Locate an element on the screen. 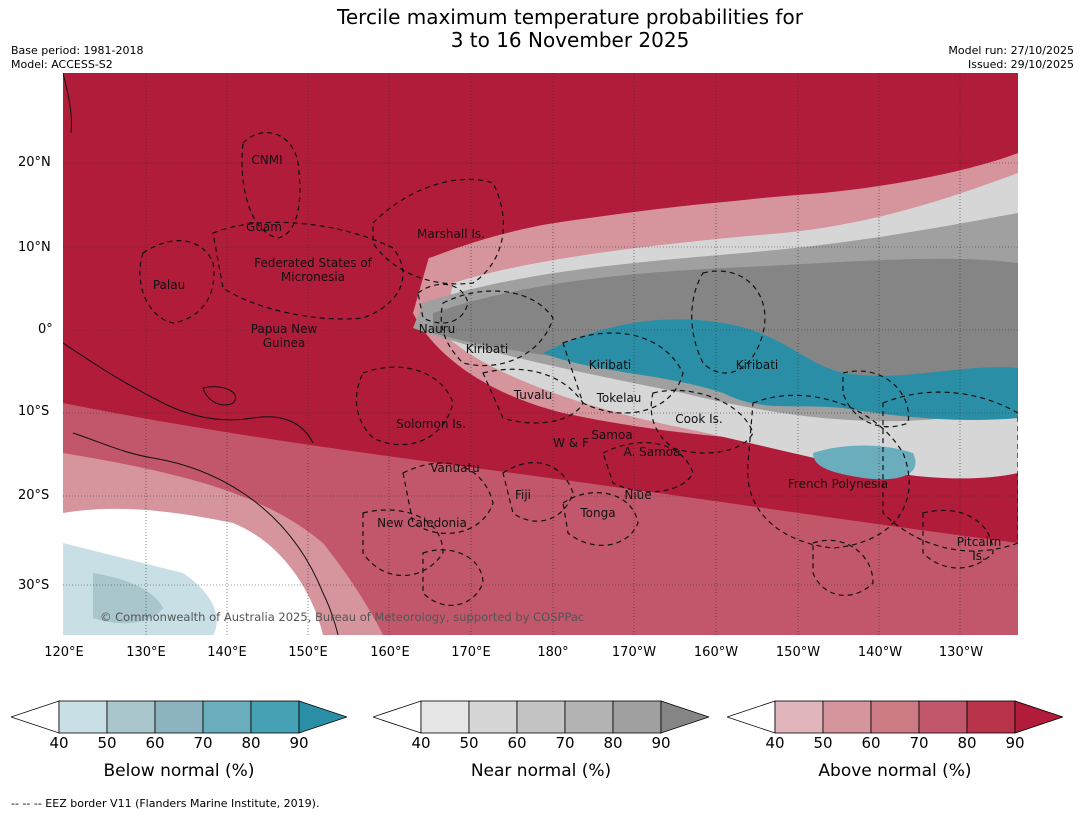 Image resolution: width=1085 pixels, height=816 pixels. lat-tick: 10°N is located at coordinates (34, 247).